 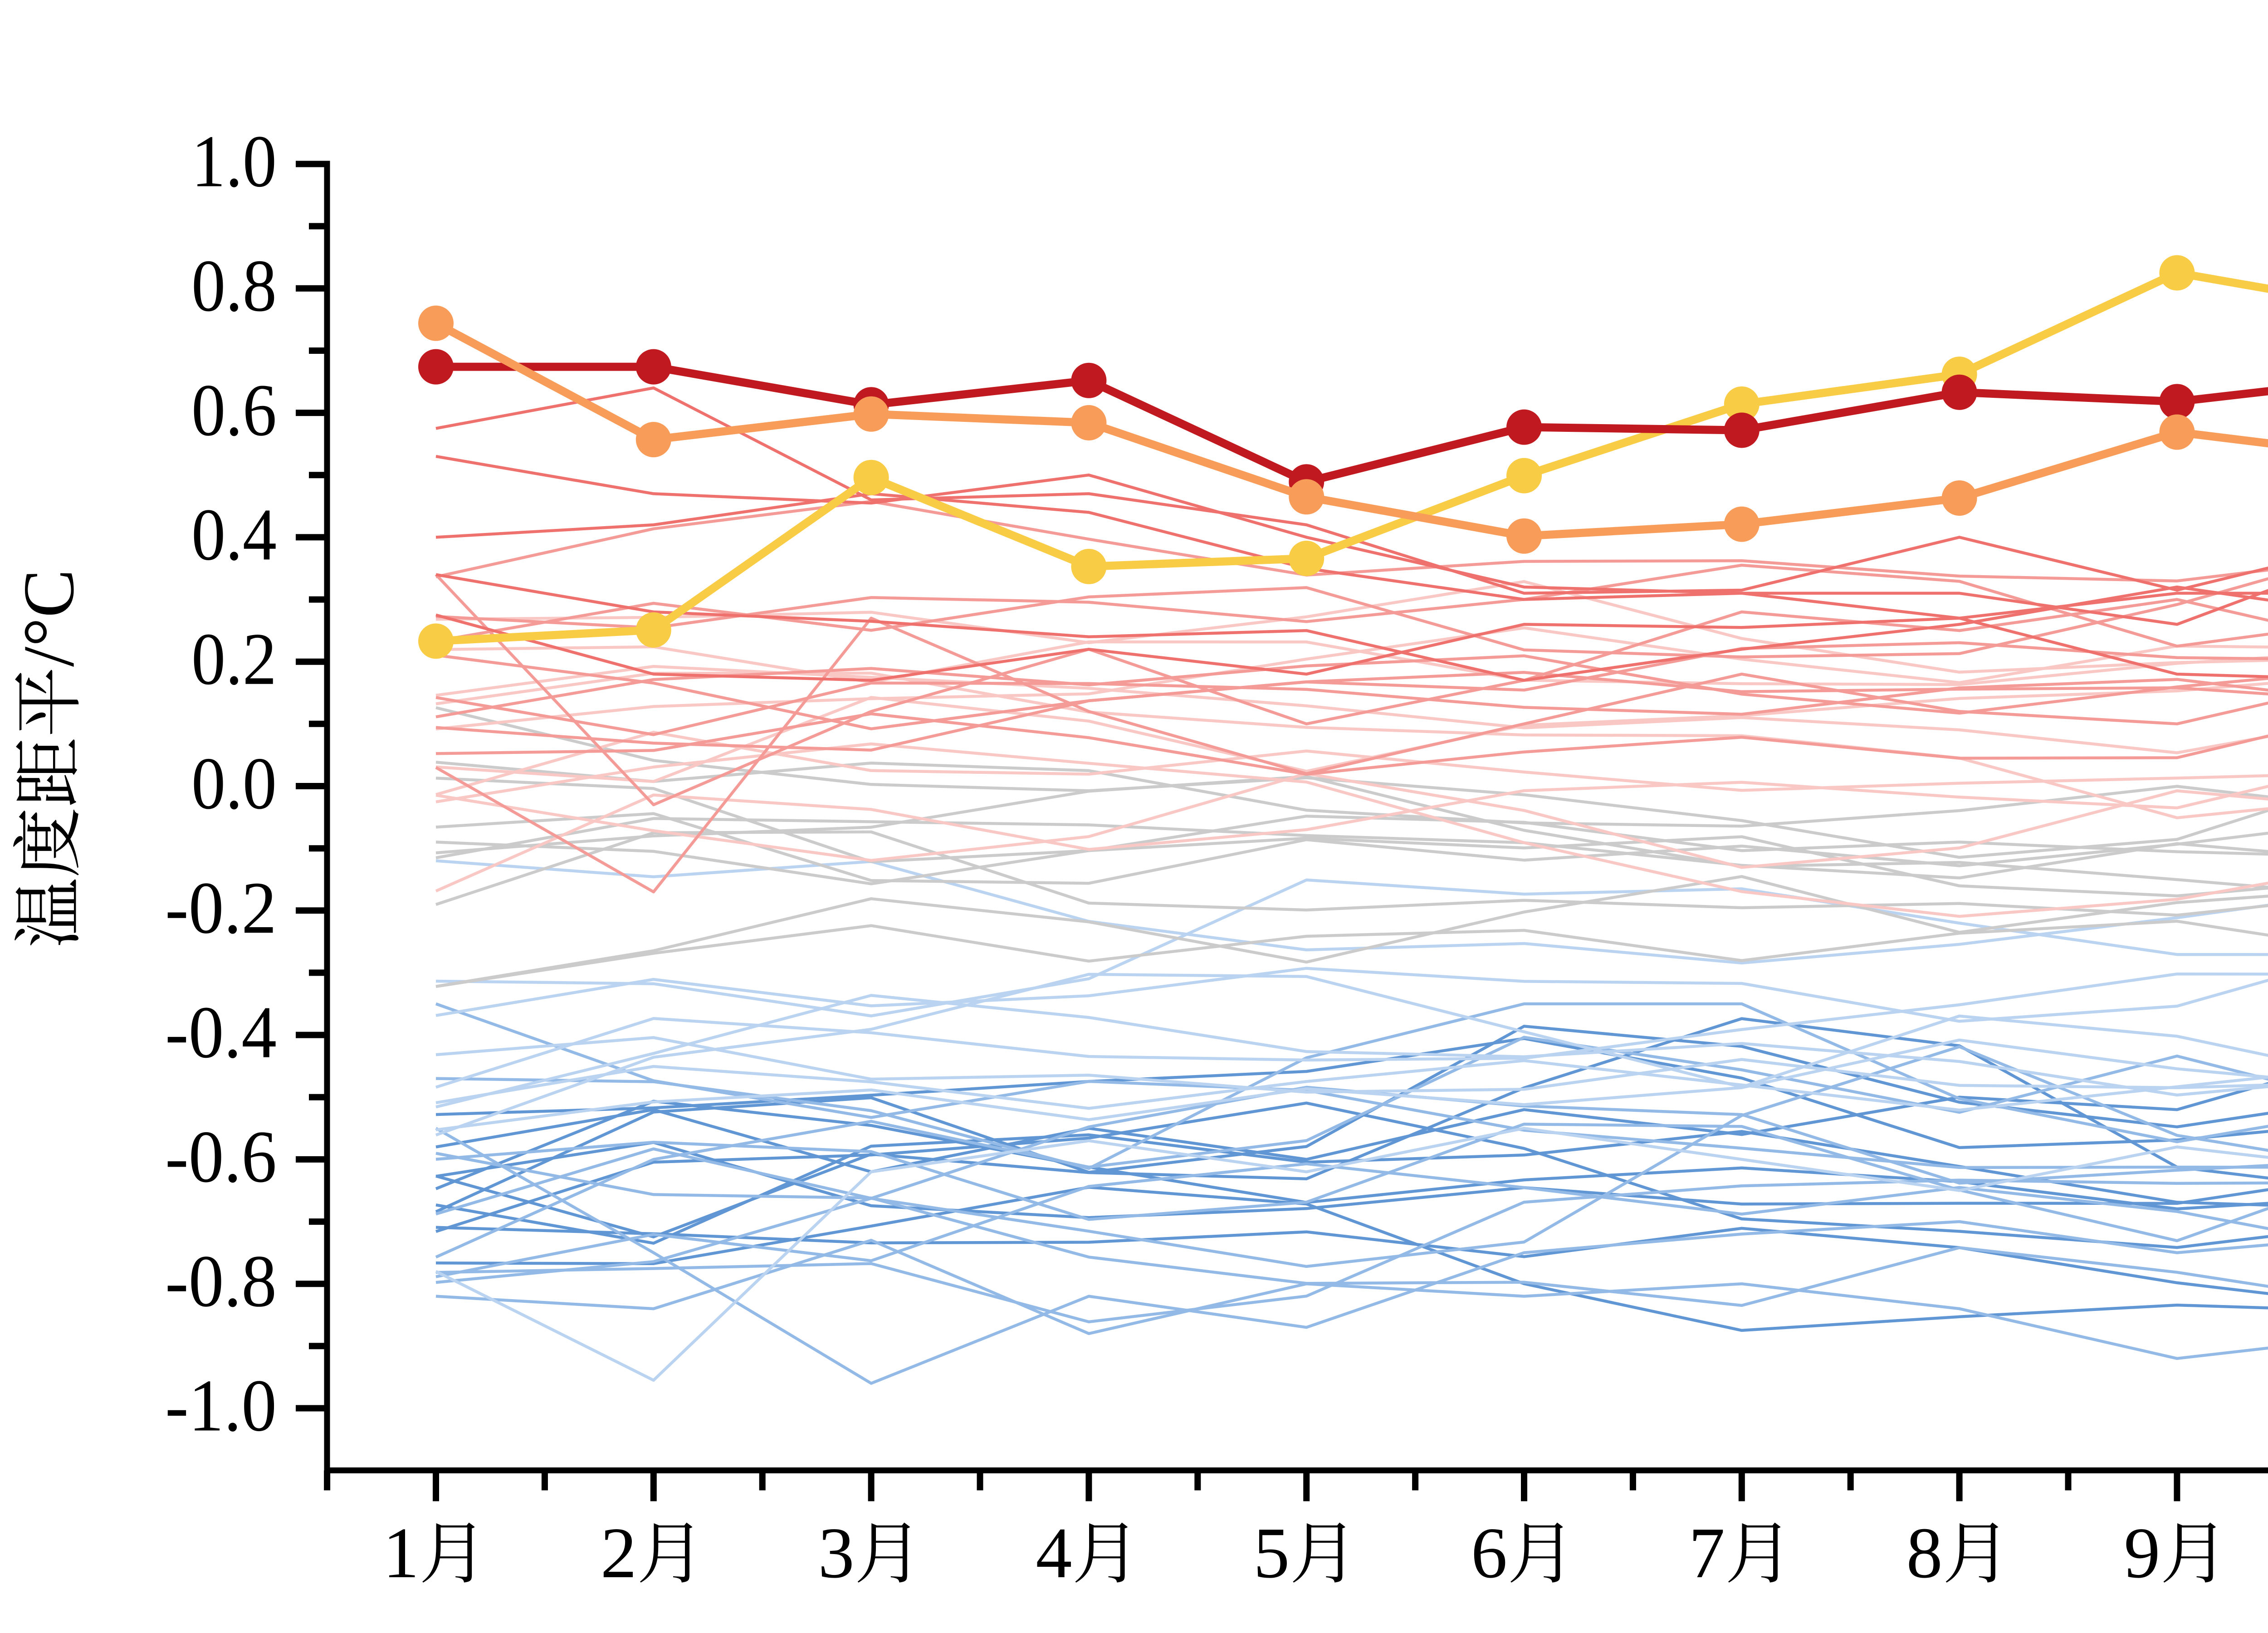 What do you see at coordinates (619, 1552) in the screenshot?
I see `svg-text: 2` at bounding box center [619, 1552].